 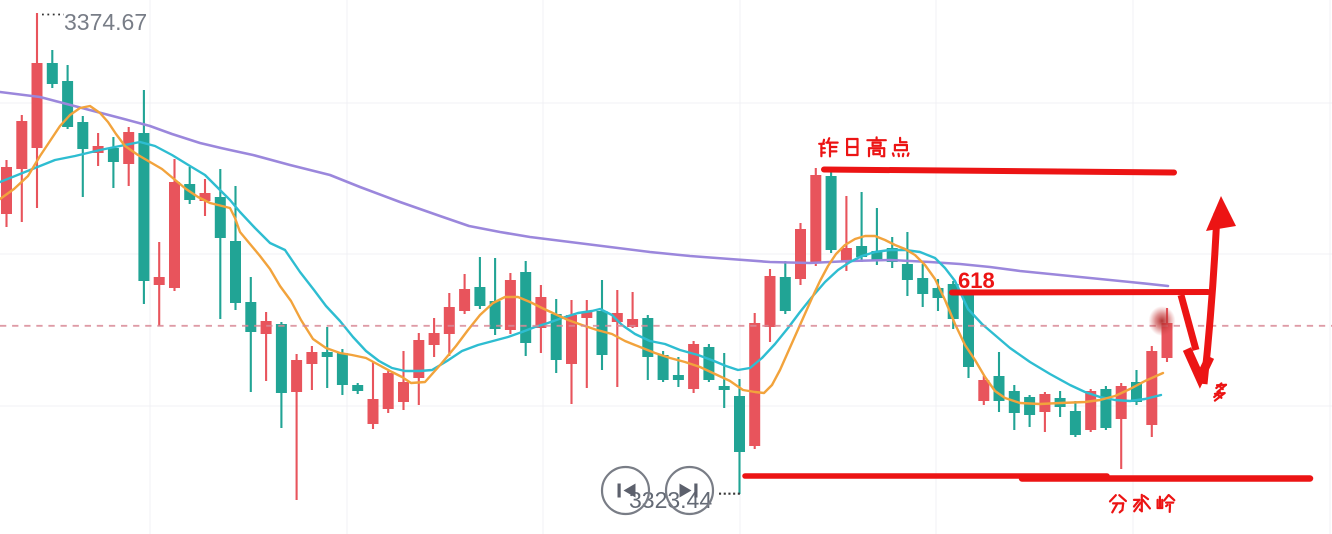 I want to click on svg-text: 618, so click(x=976, y=280).